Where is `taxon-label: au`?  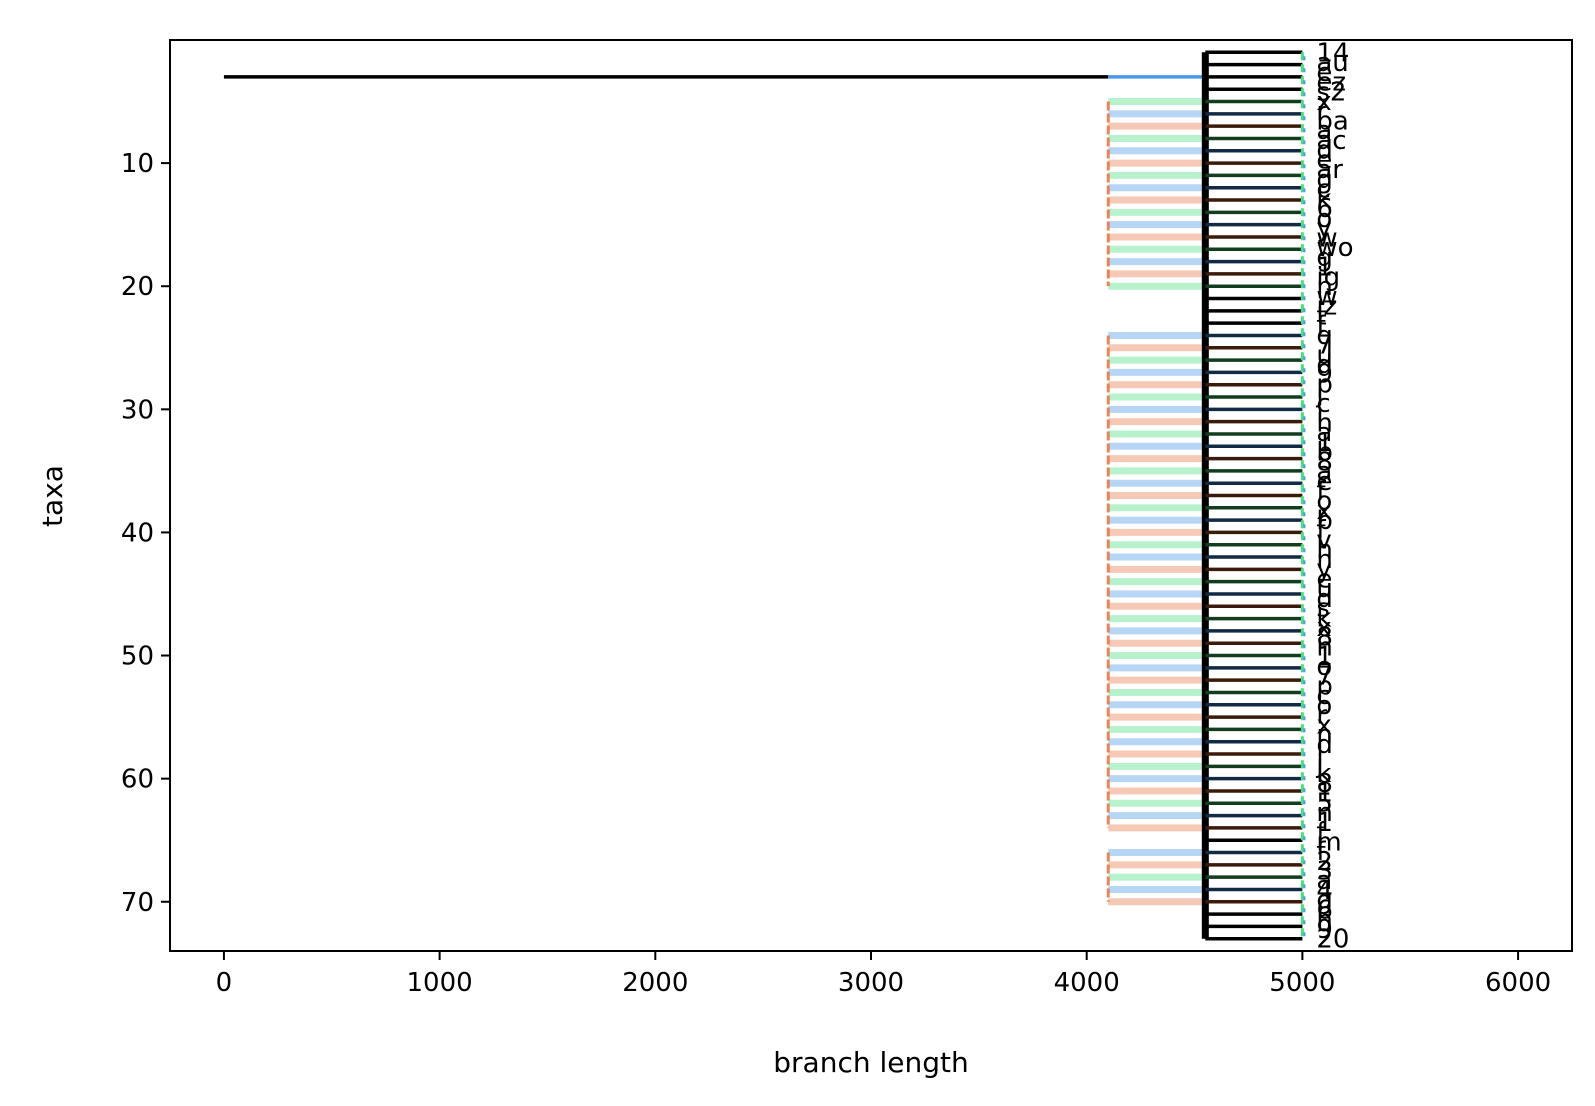
taxon-label: au is located at coordinates (1332, 63).